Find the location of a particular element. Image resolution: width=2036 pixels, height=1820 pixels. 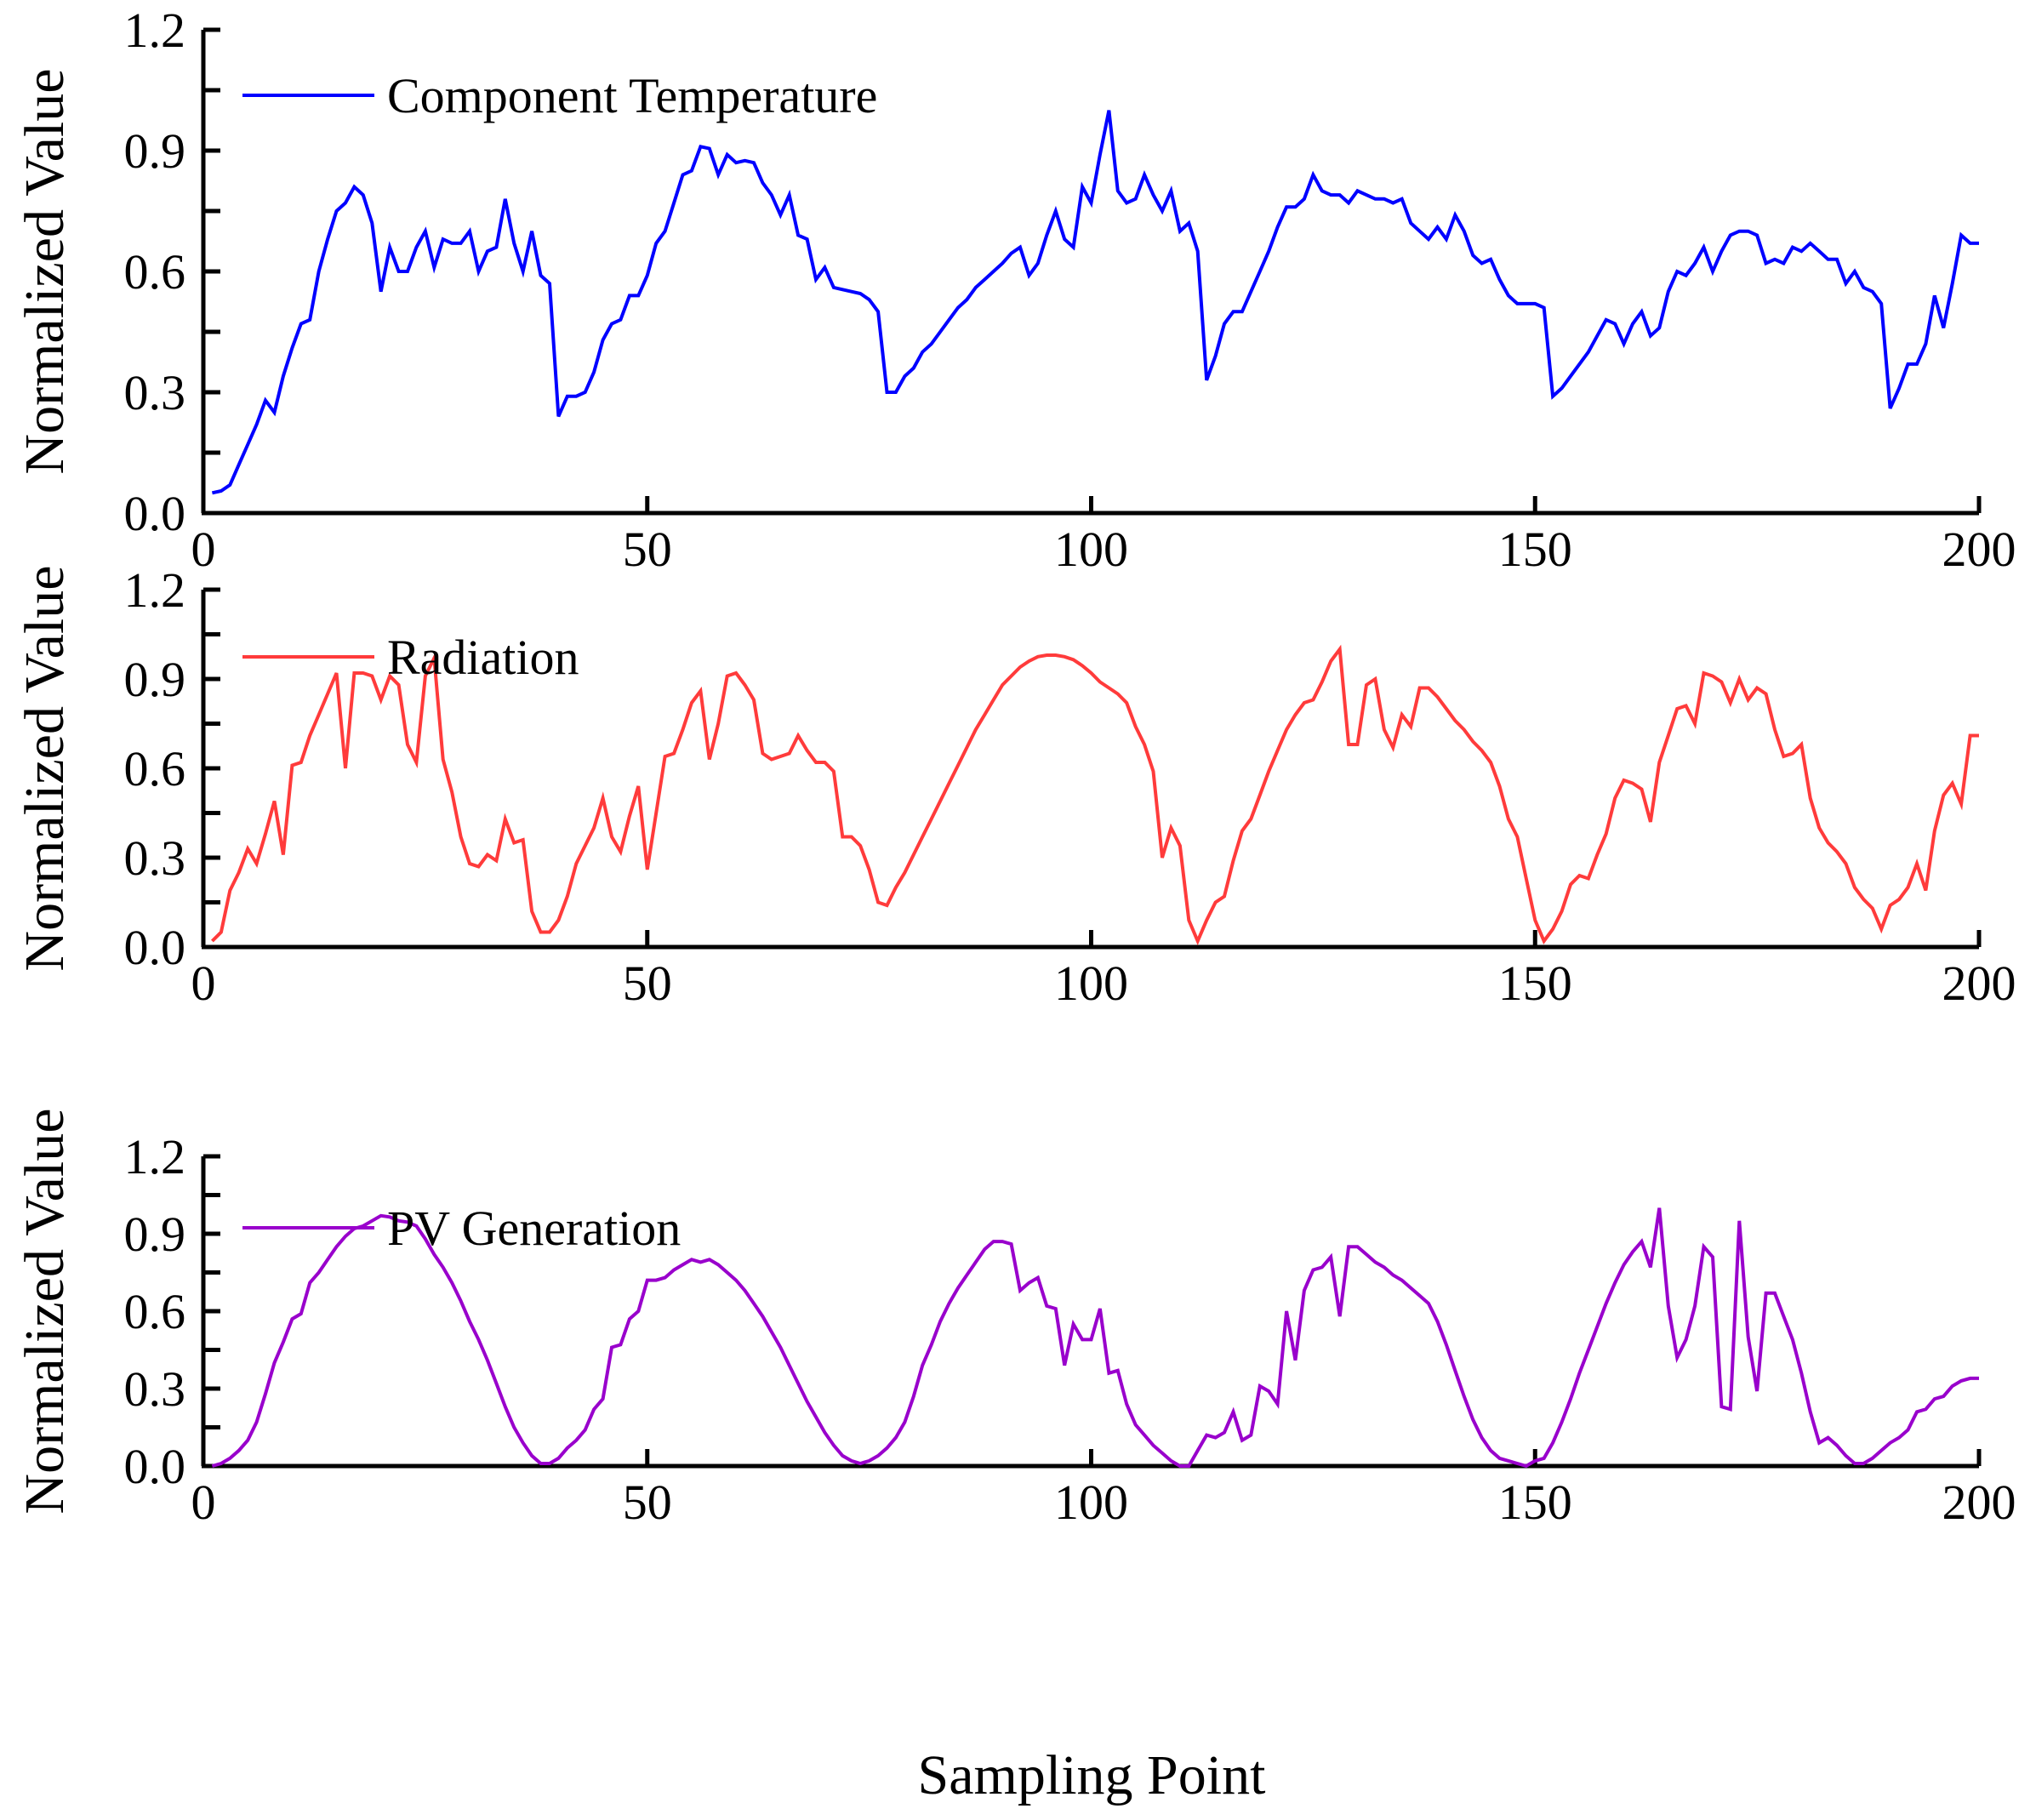

x-axis-label: Sampling Point is located at coordinates (1092, 1775).